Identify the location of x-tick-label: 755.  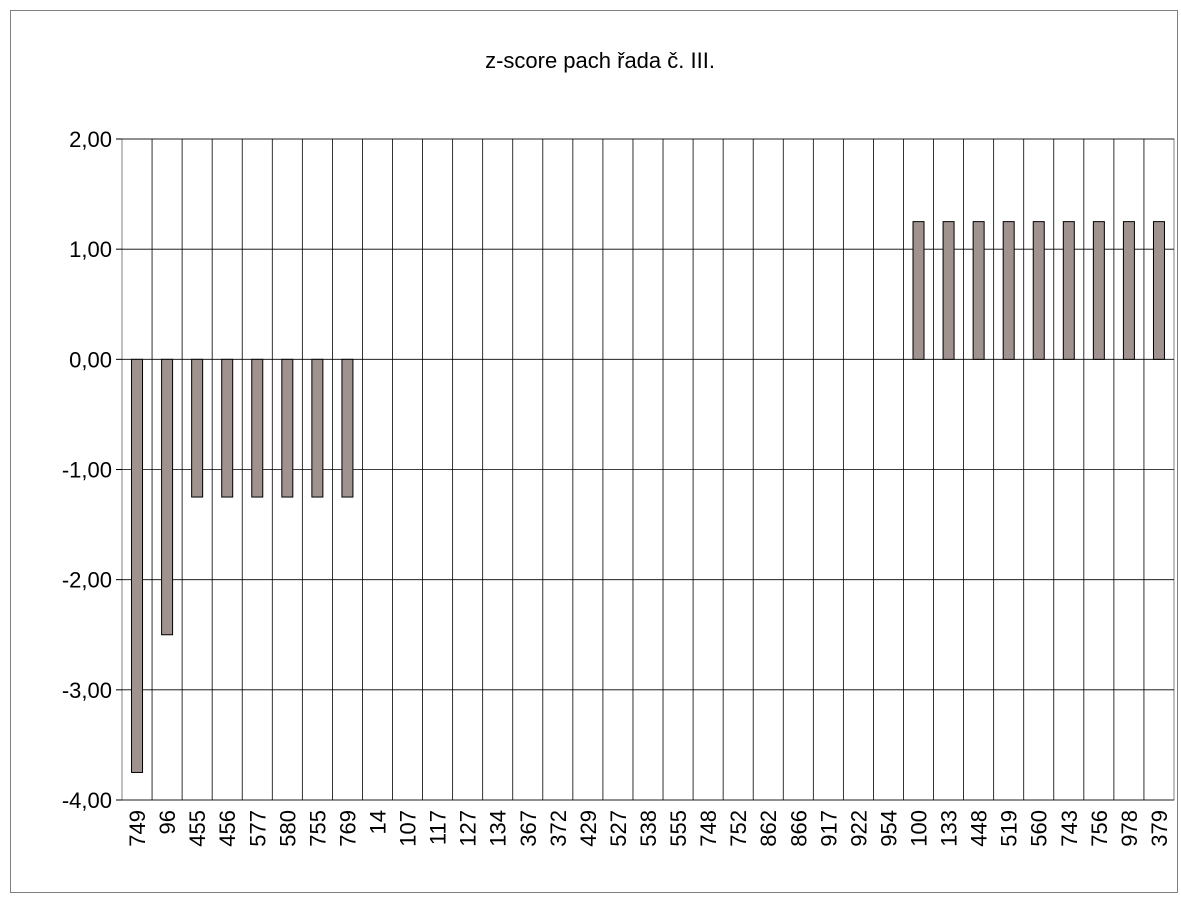
(317, 828).